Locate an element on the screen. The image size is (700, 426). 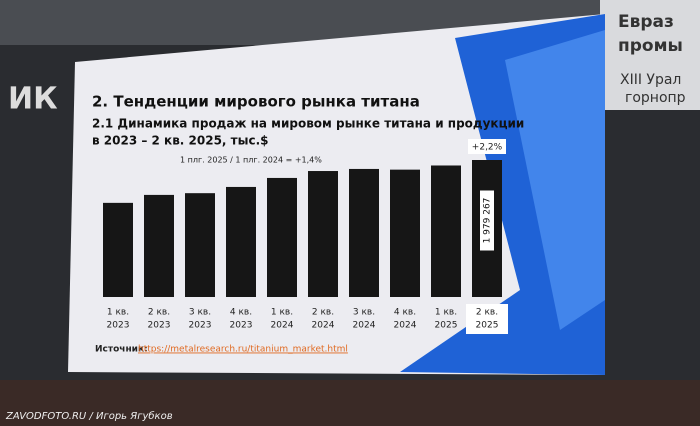
banner-text: горнопр is located at coordinates (655, 98).